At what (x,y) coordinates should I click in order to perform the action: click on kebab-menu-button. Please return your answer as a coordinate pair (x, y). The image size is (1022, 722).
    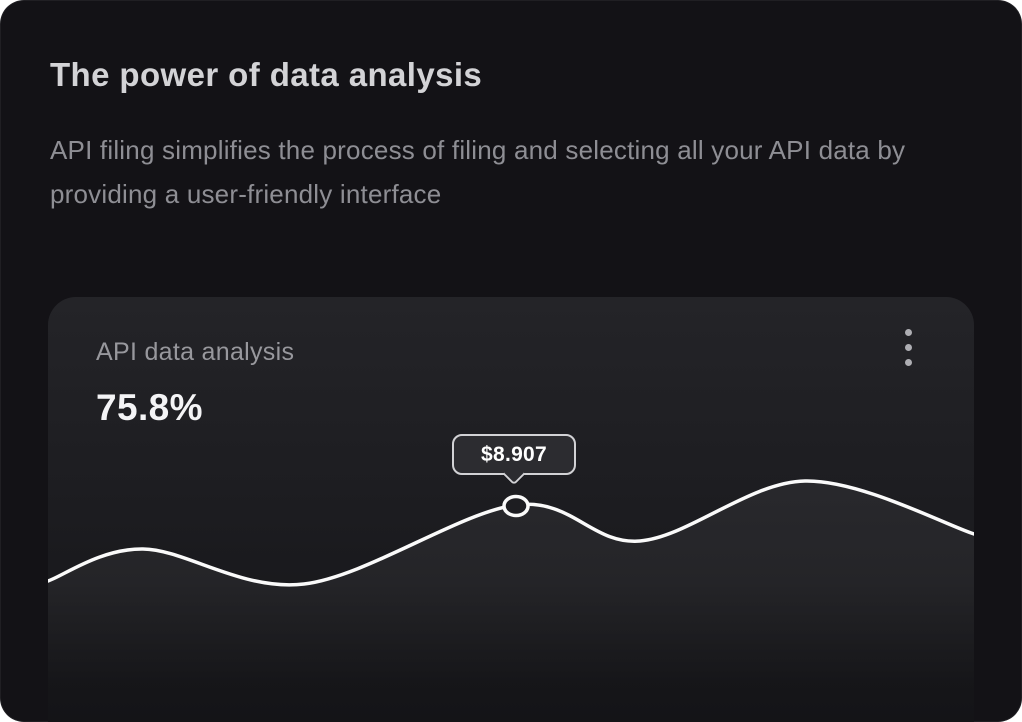
    Looking at the image, I should click on (908, 347).